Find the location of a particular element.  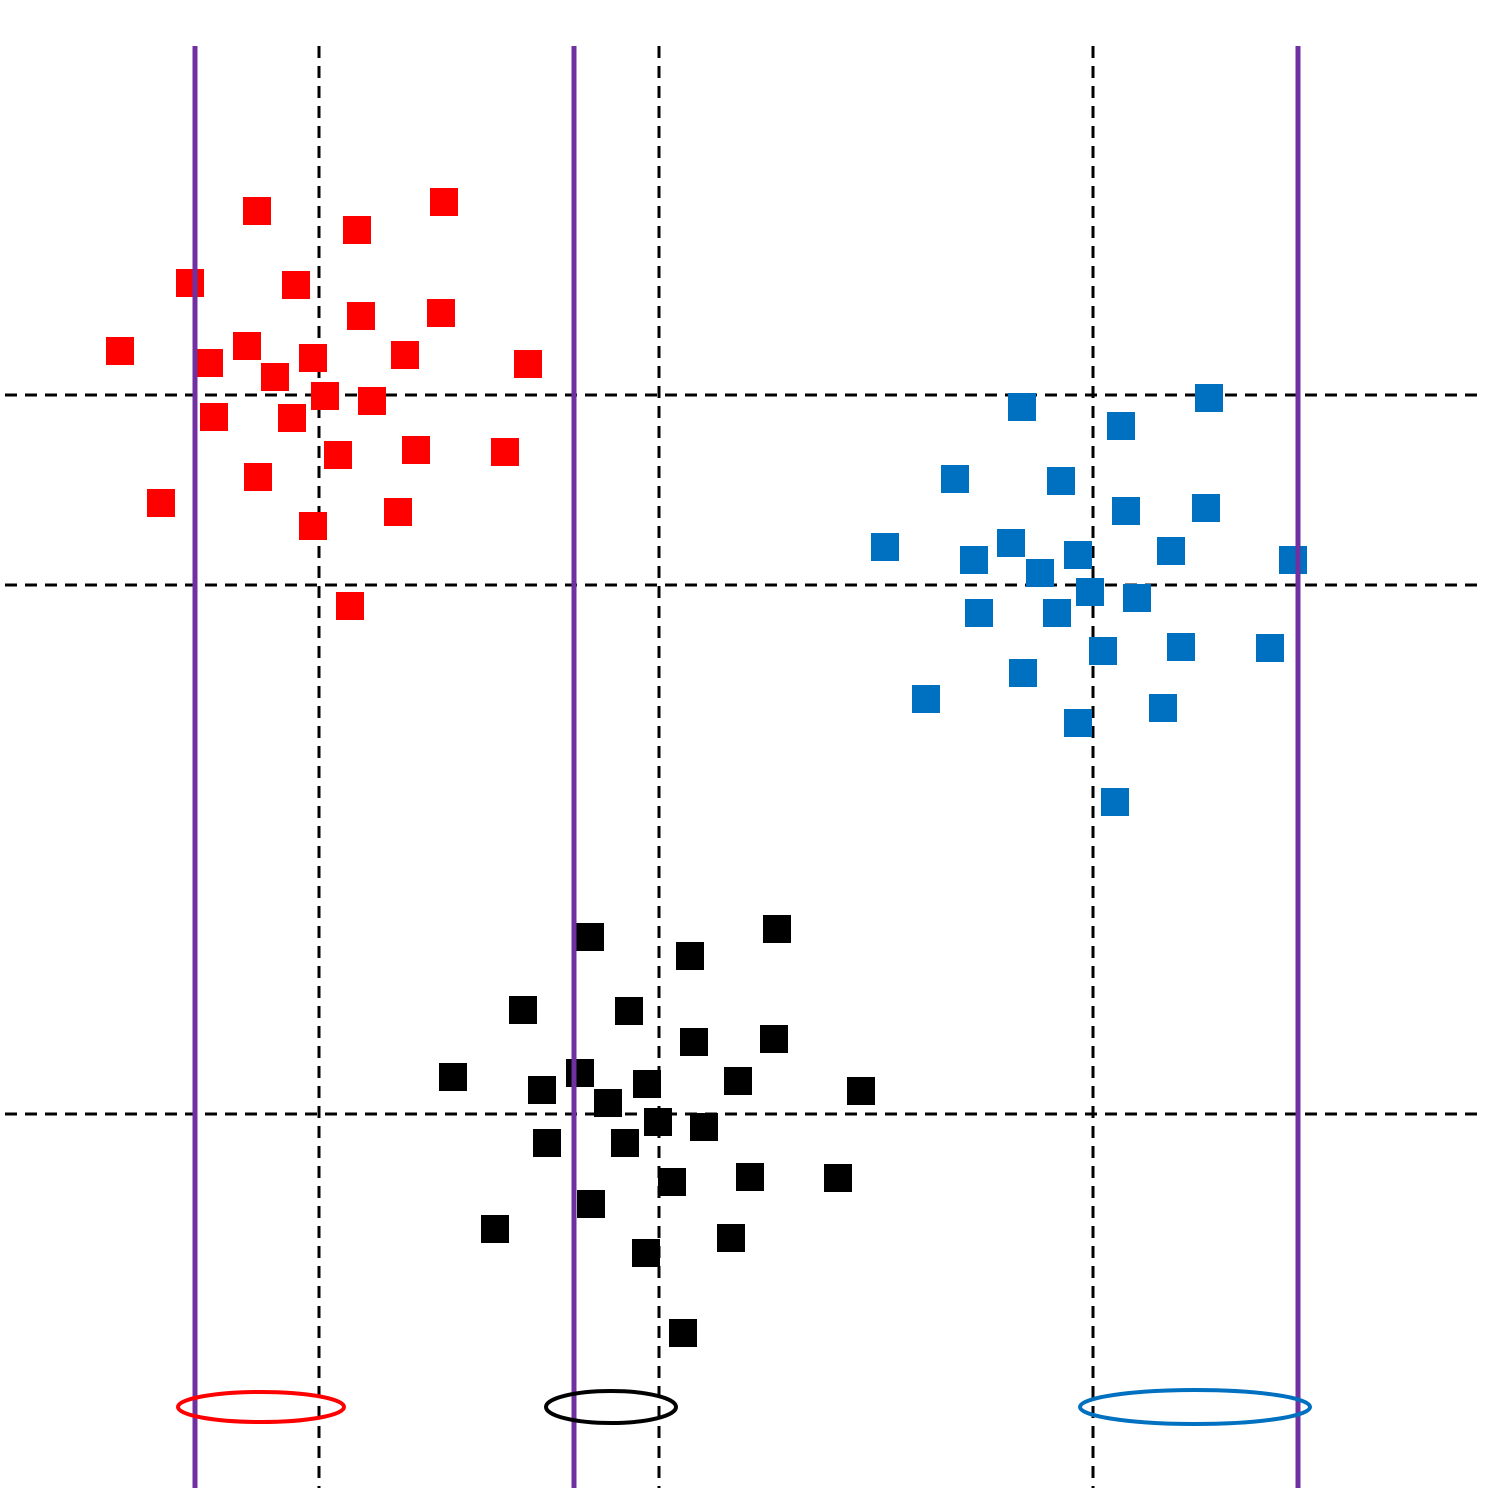

blue-ellipse is located at coordinates (1195, 1407).